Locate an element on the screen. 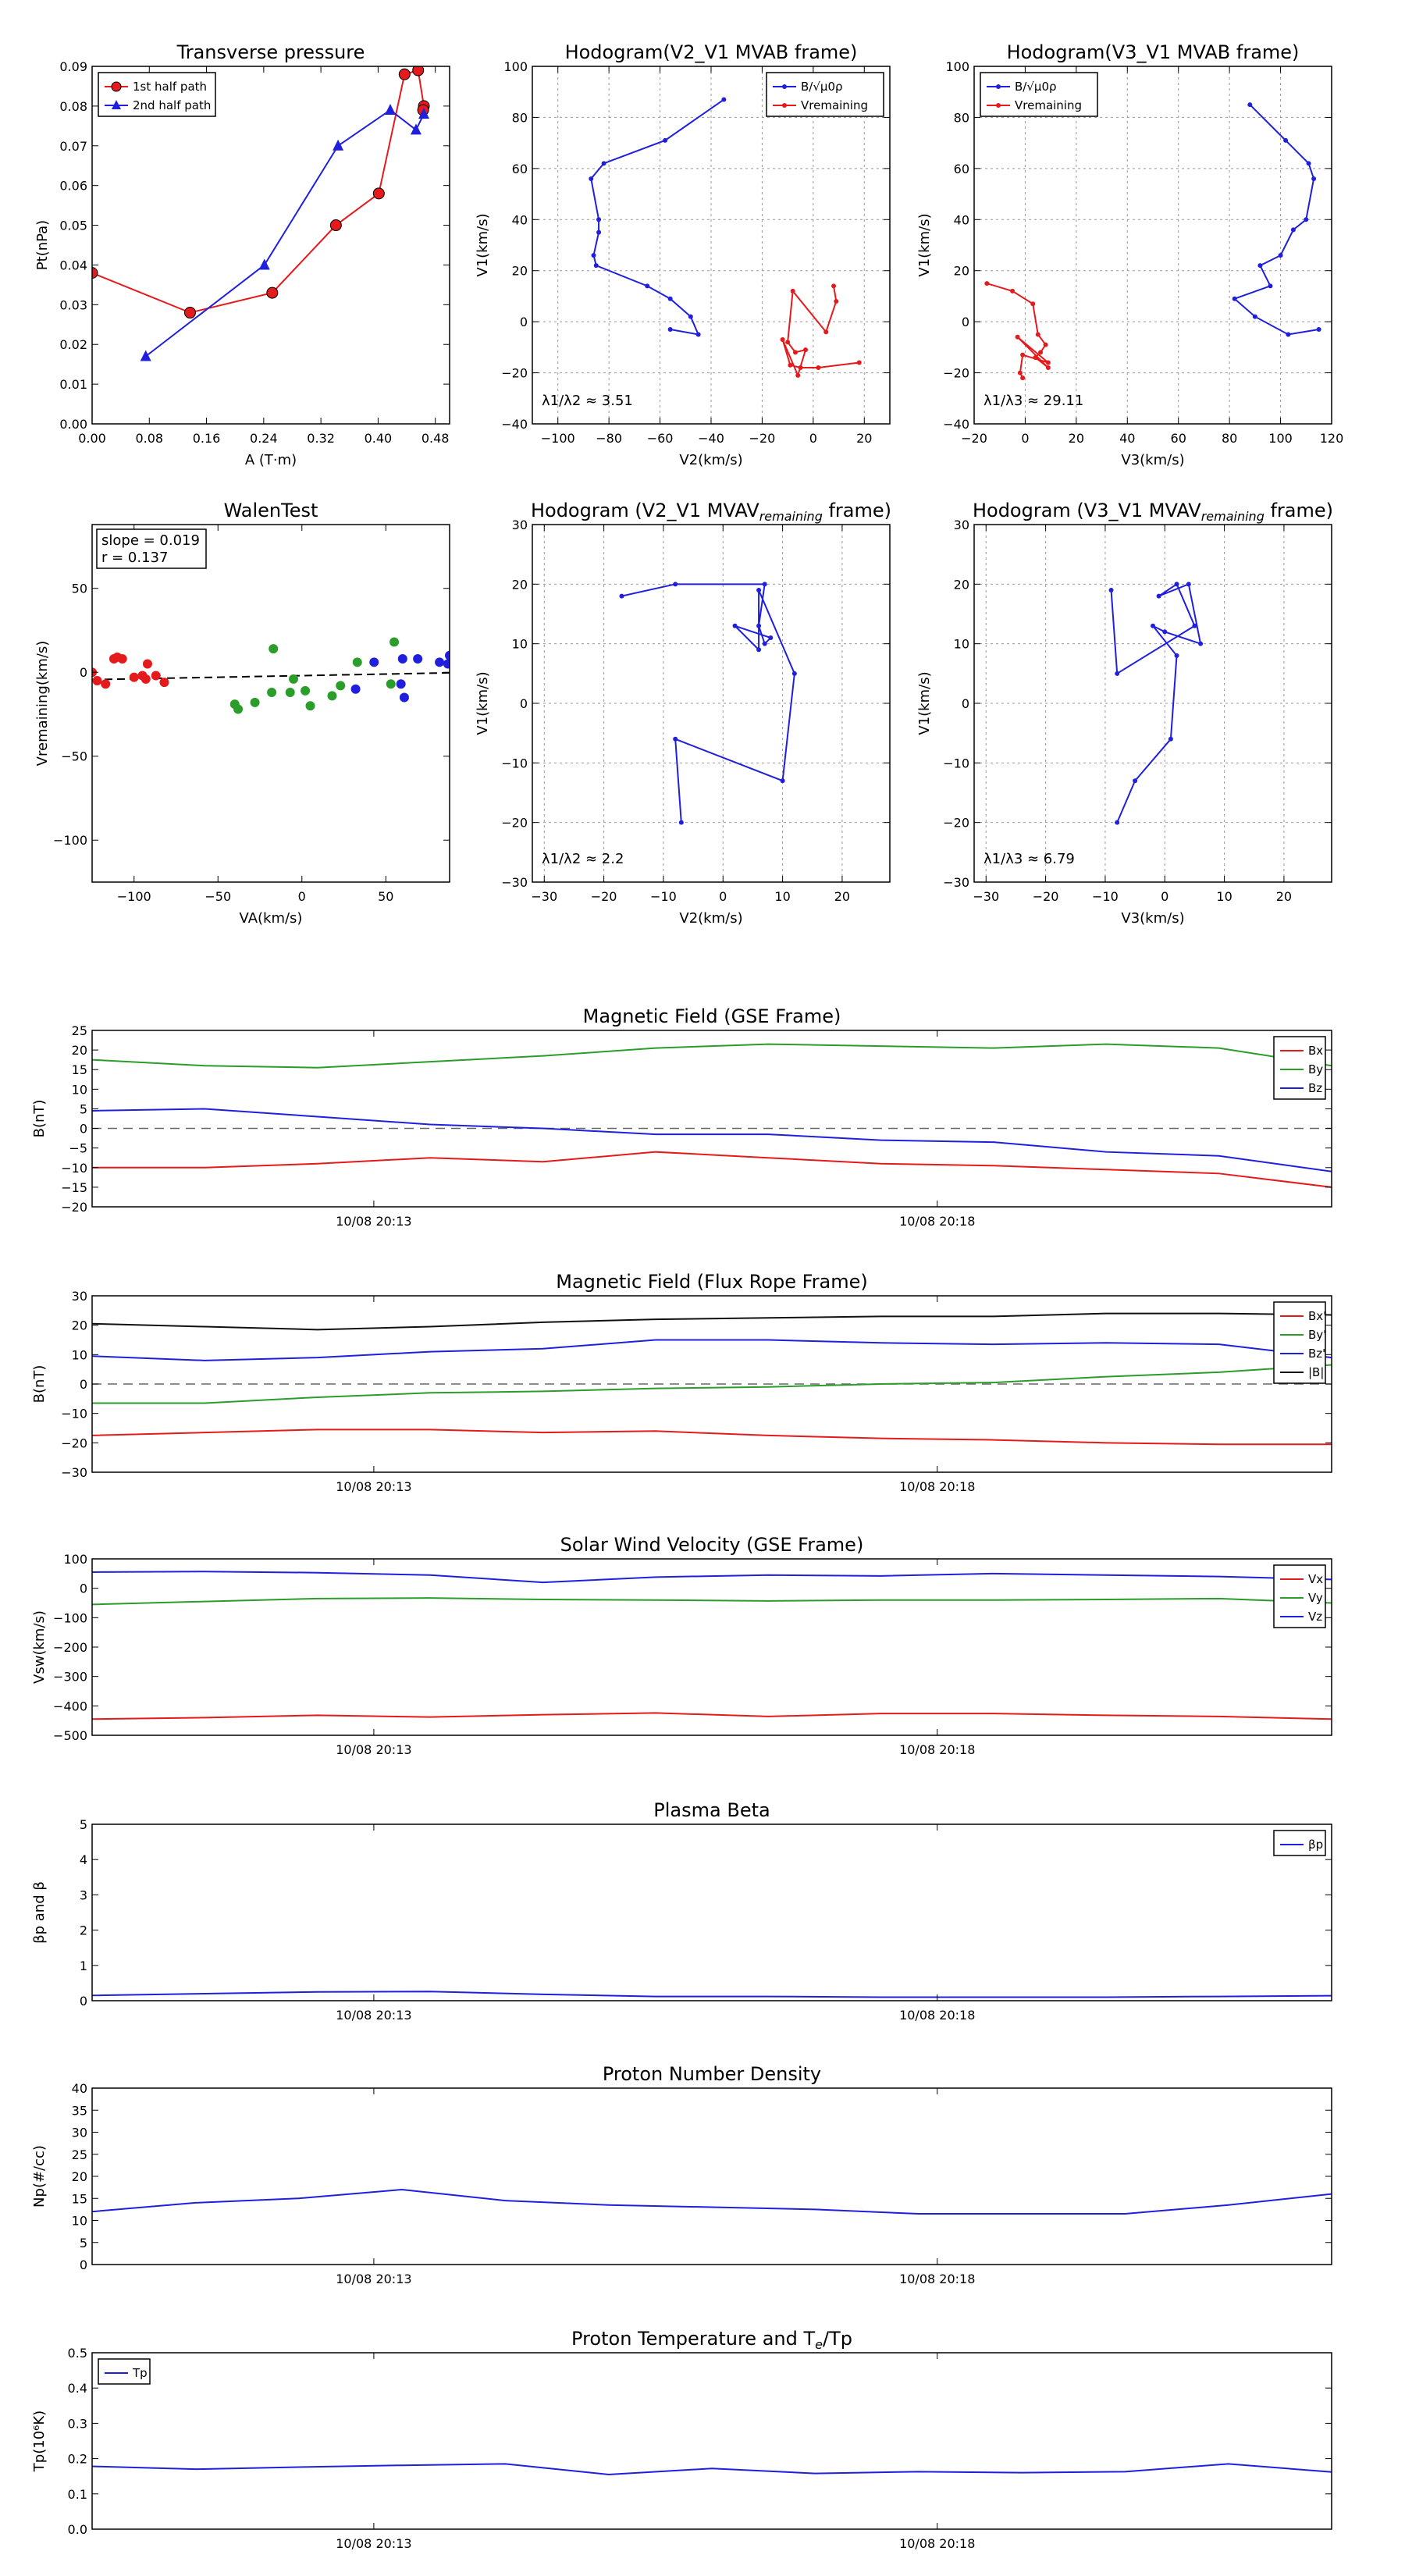 The image size is (1405, 2576). x-tick-label: 0.48 is located at coordinates (436, 439).